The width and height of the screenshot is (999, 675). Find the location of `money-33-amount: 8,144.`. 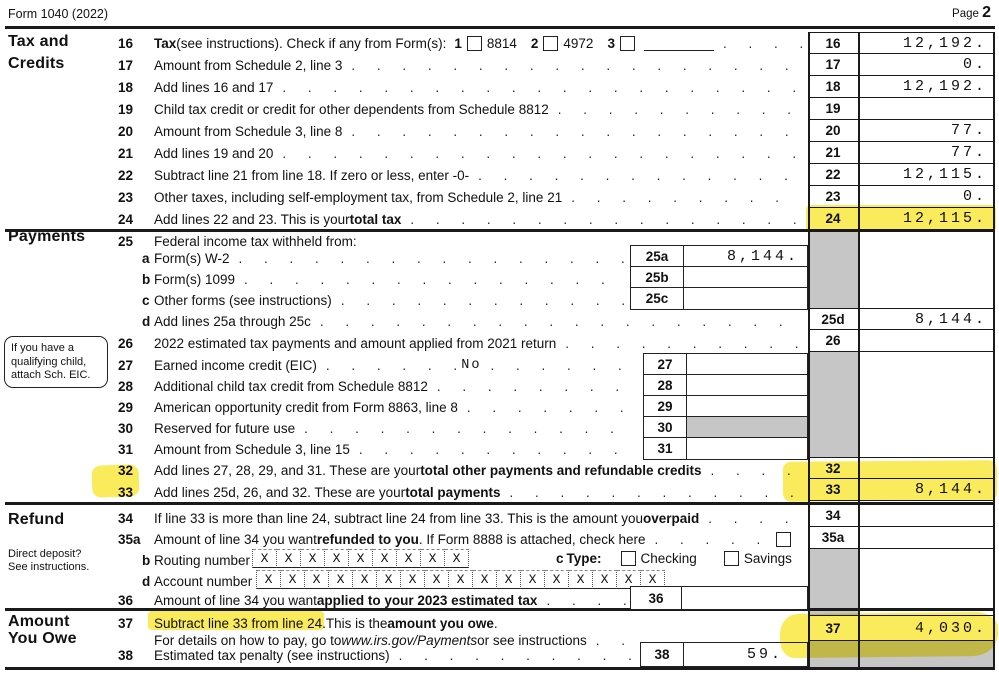

money-33-amount: 8,144. is located at coordinates (950, 489).